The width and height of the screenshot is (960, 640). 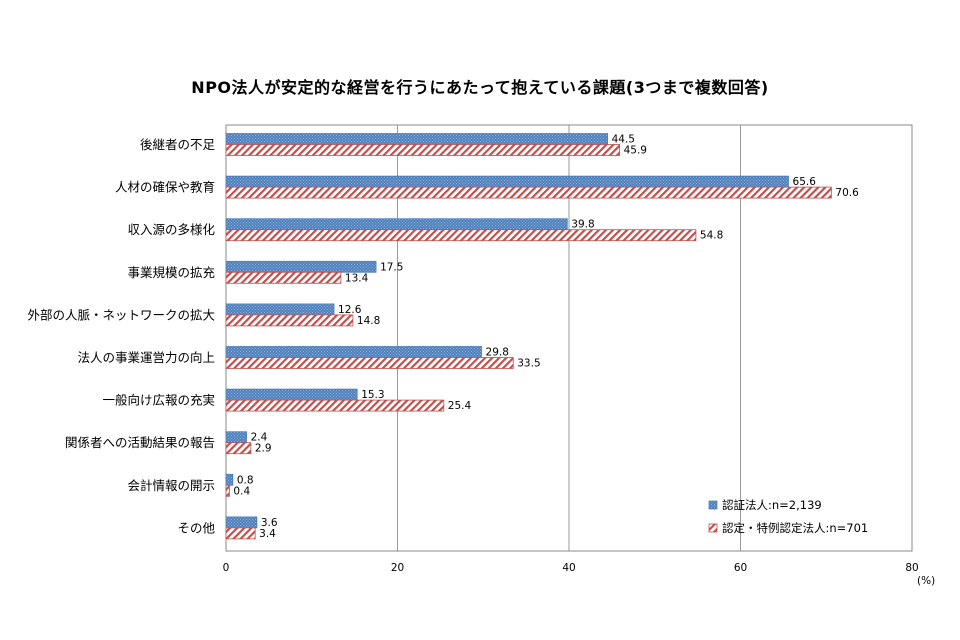 I want to click on data-label: 33.5, so click(x=528, y=364).